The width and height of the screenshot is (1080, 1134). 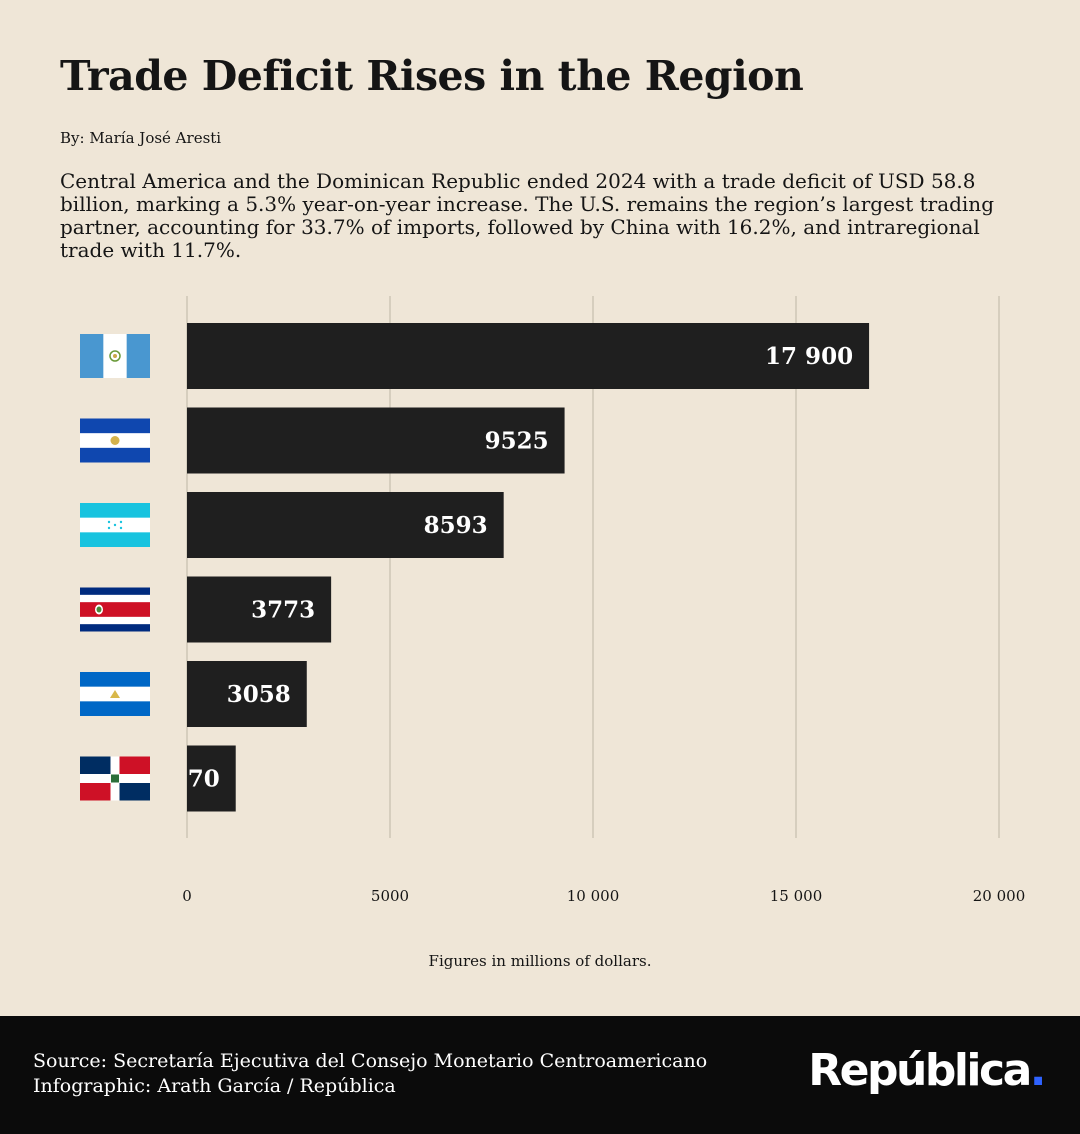 What do you see at coordinates (259, 694) in the screenshot?
I see `data-label: 3058` at bounding box center [259, 694].